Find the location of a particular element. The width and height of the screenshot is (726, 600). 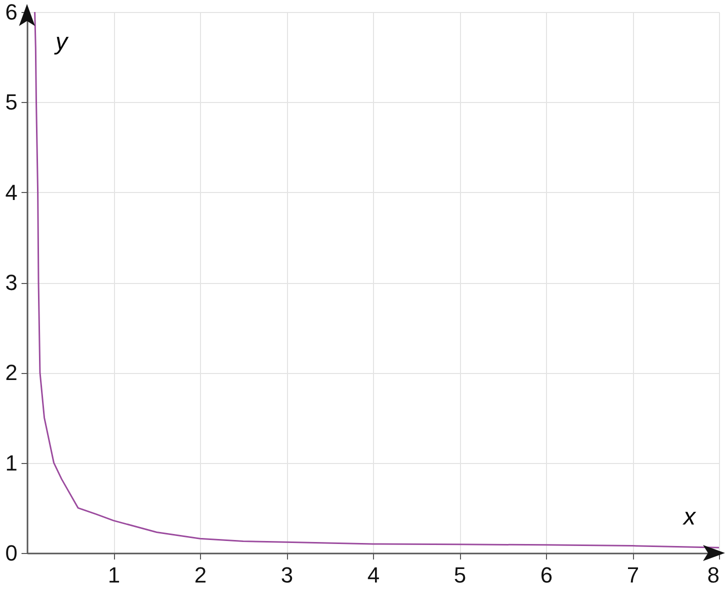

y-tick-label: 3 is located at coordinates (11, 282).